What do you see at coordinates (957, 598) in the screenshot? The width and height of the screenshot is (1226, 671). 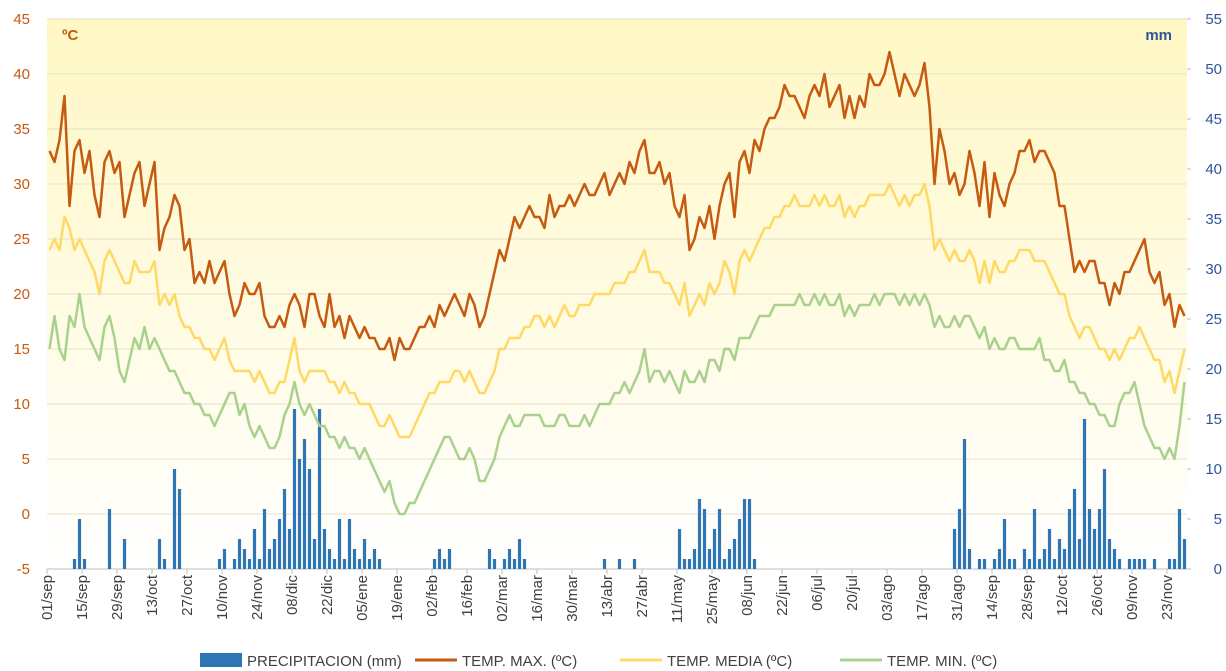 I see `x-tick-label: 31/ago` at bounding box center [957, 598].